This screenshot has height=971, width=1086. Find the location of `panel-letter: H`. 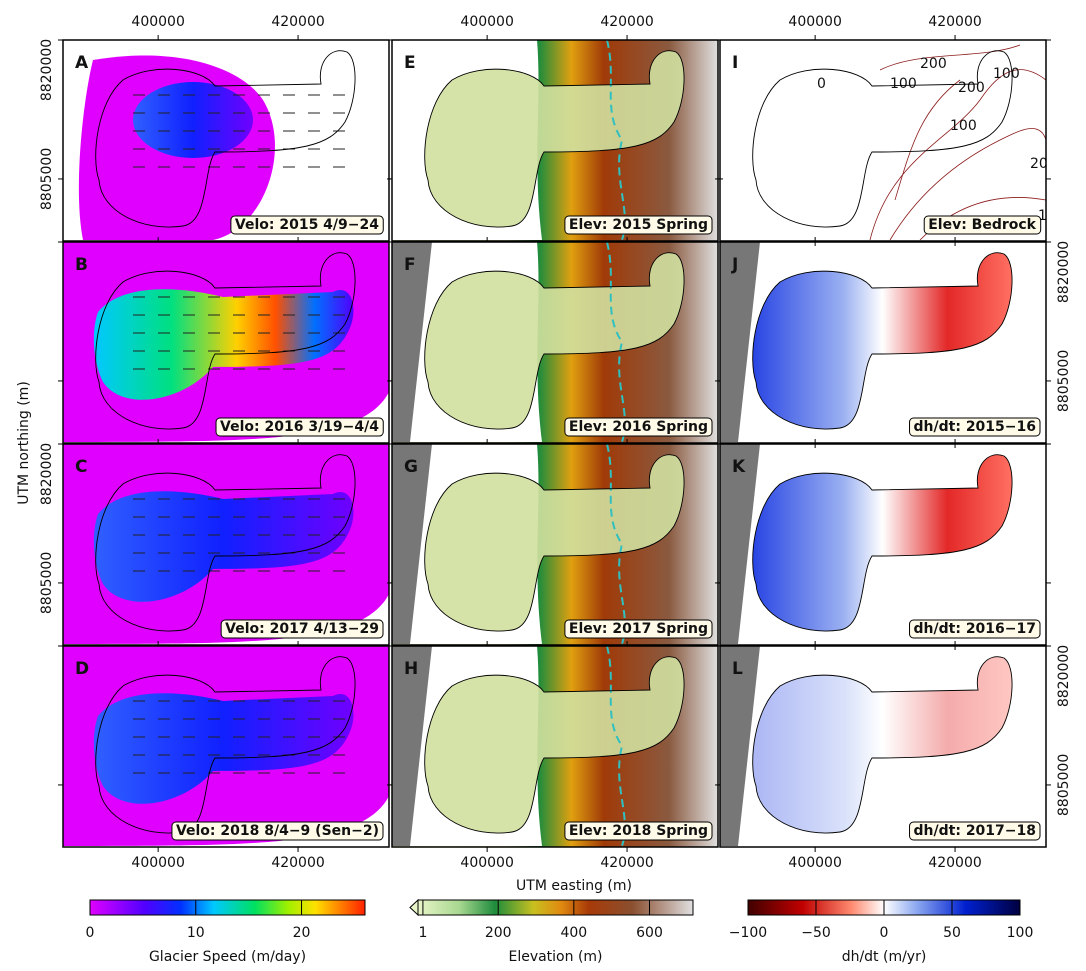

panel-letter: H is located at coordinates (411, 669).